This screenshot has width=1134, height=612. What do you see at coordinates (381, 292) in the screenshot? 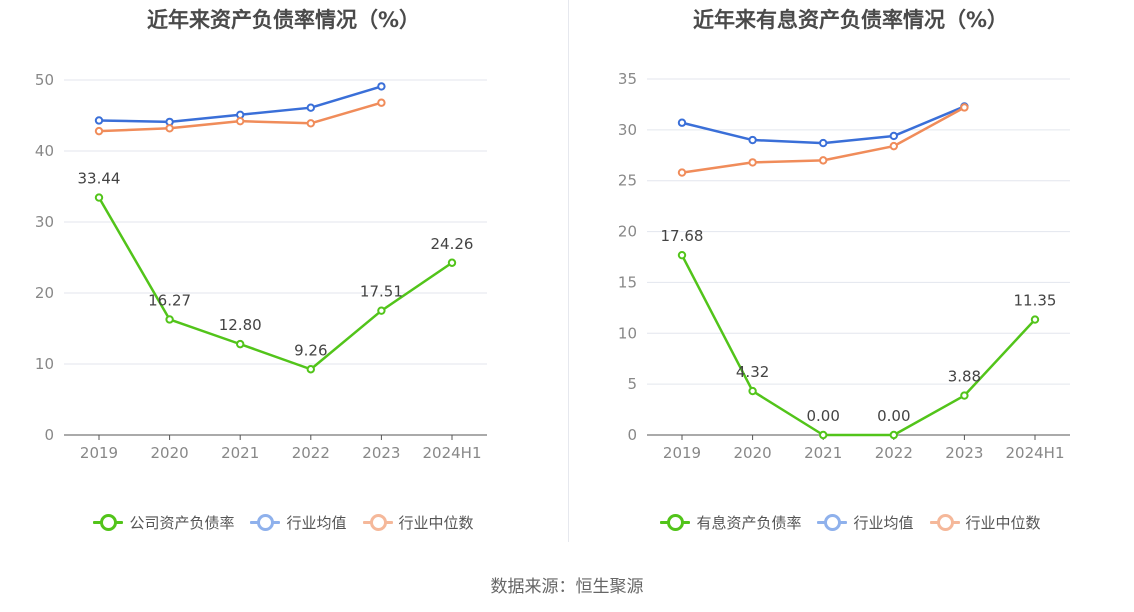
I see `data-label: 17.51` at bounding box center [381, 292].